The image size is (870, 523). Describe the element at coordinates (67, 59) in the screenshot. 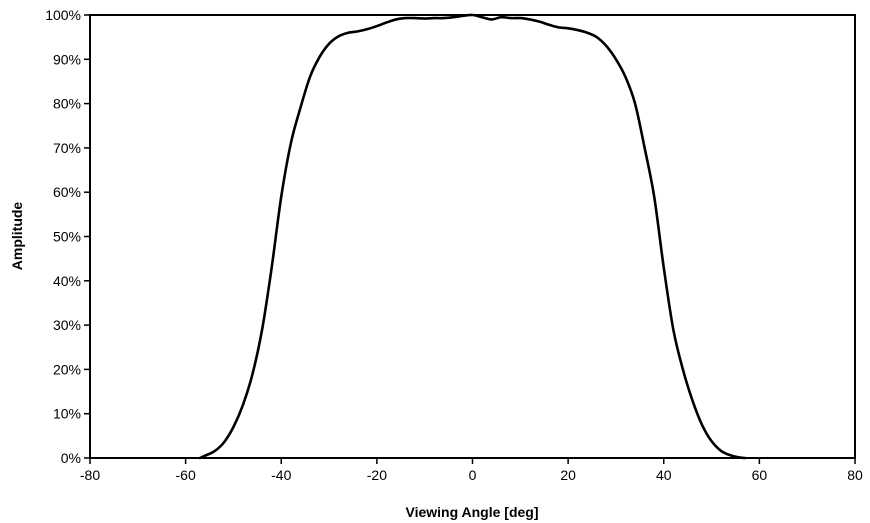

I see `y-tick-label: 90%` at that location.